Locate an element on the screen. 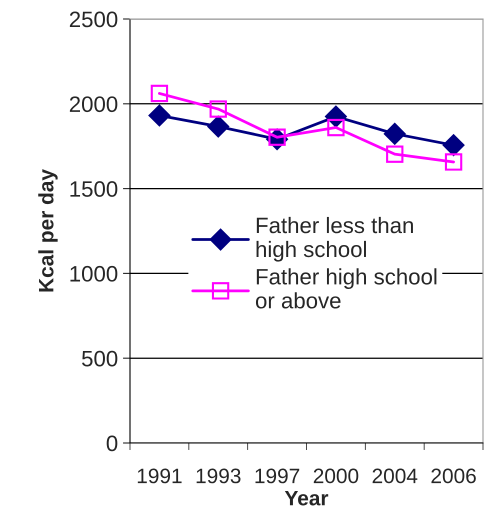 The image size is (487, 525). y-tick-label: 2500 is located at coordinates (94, 20).